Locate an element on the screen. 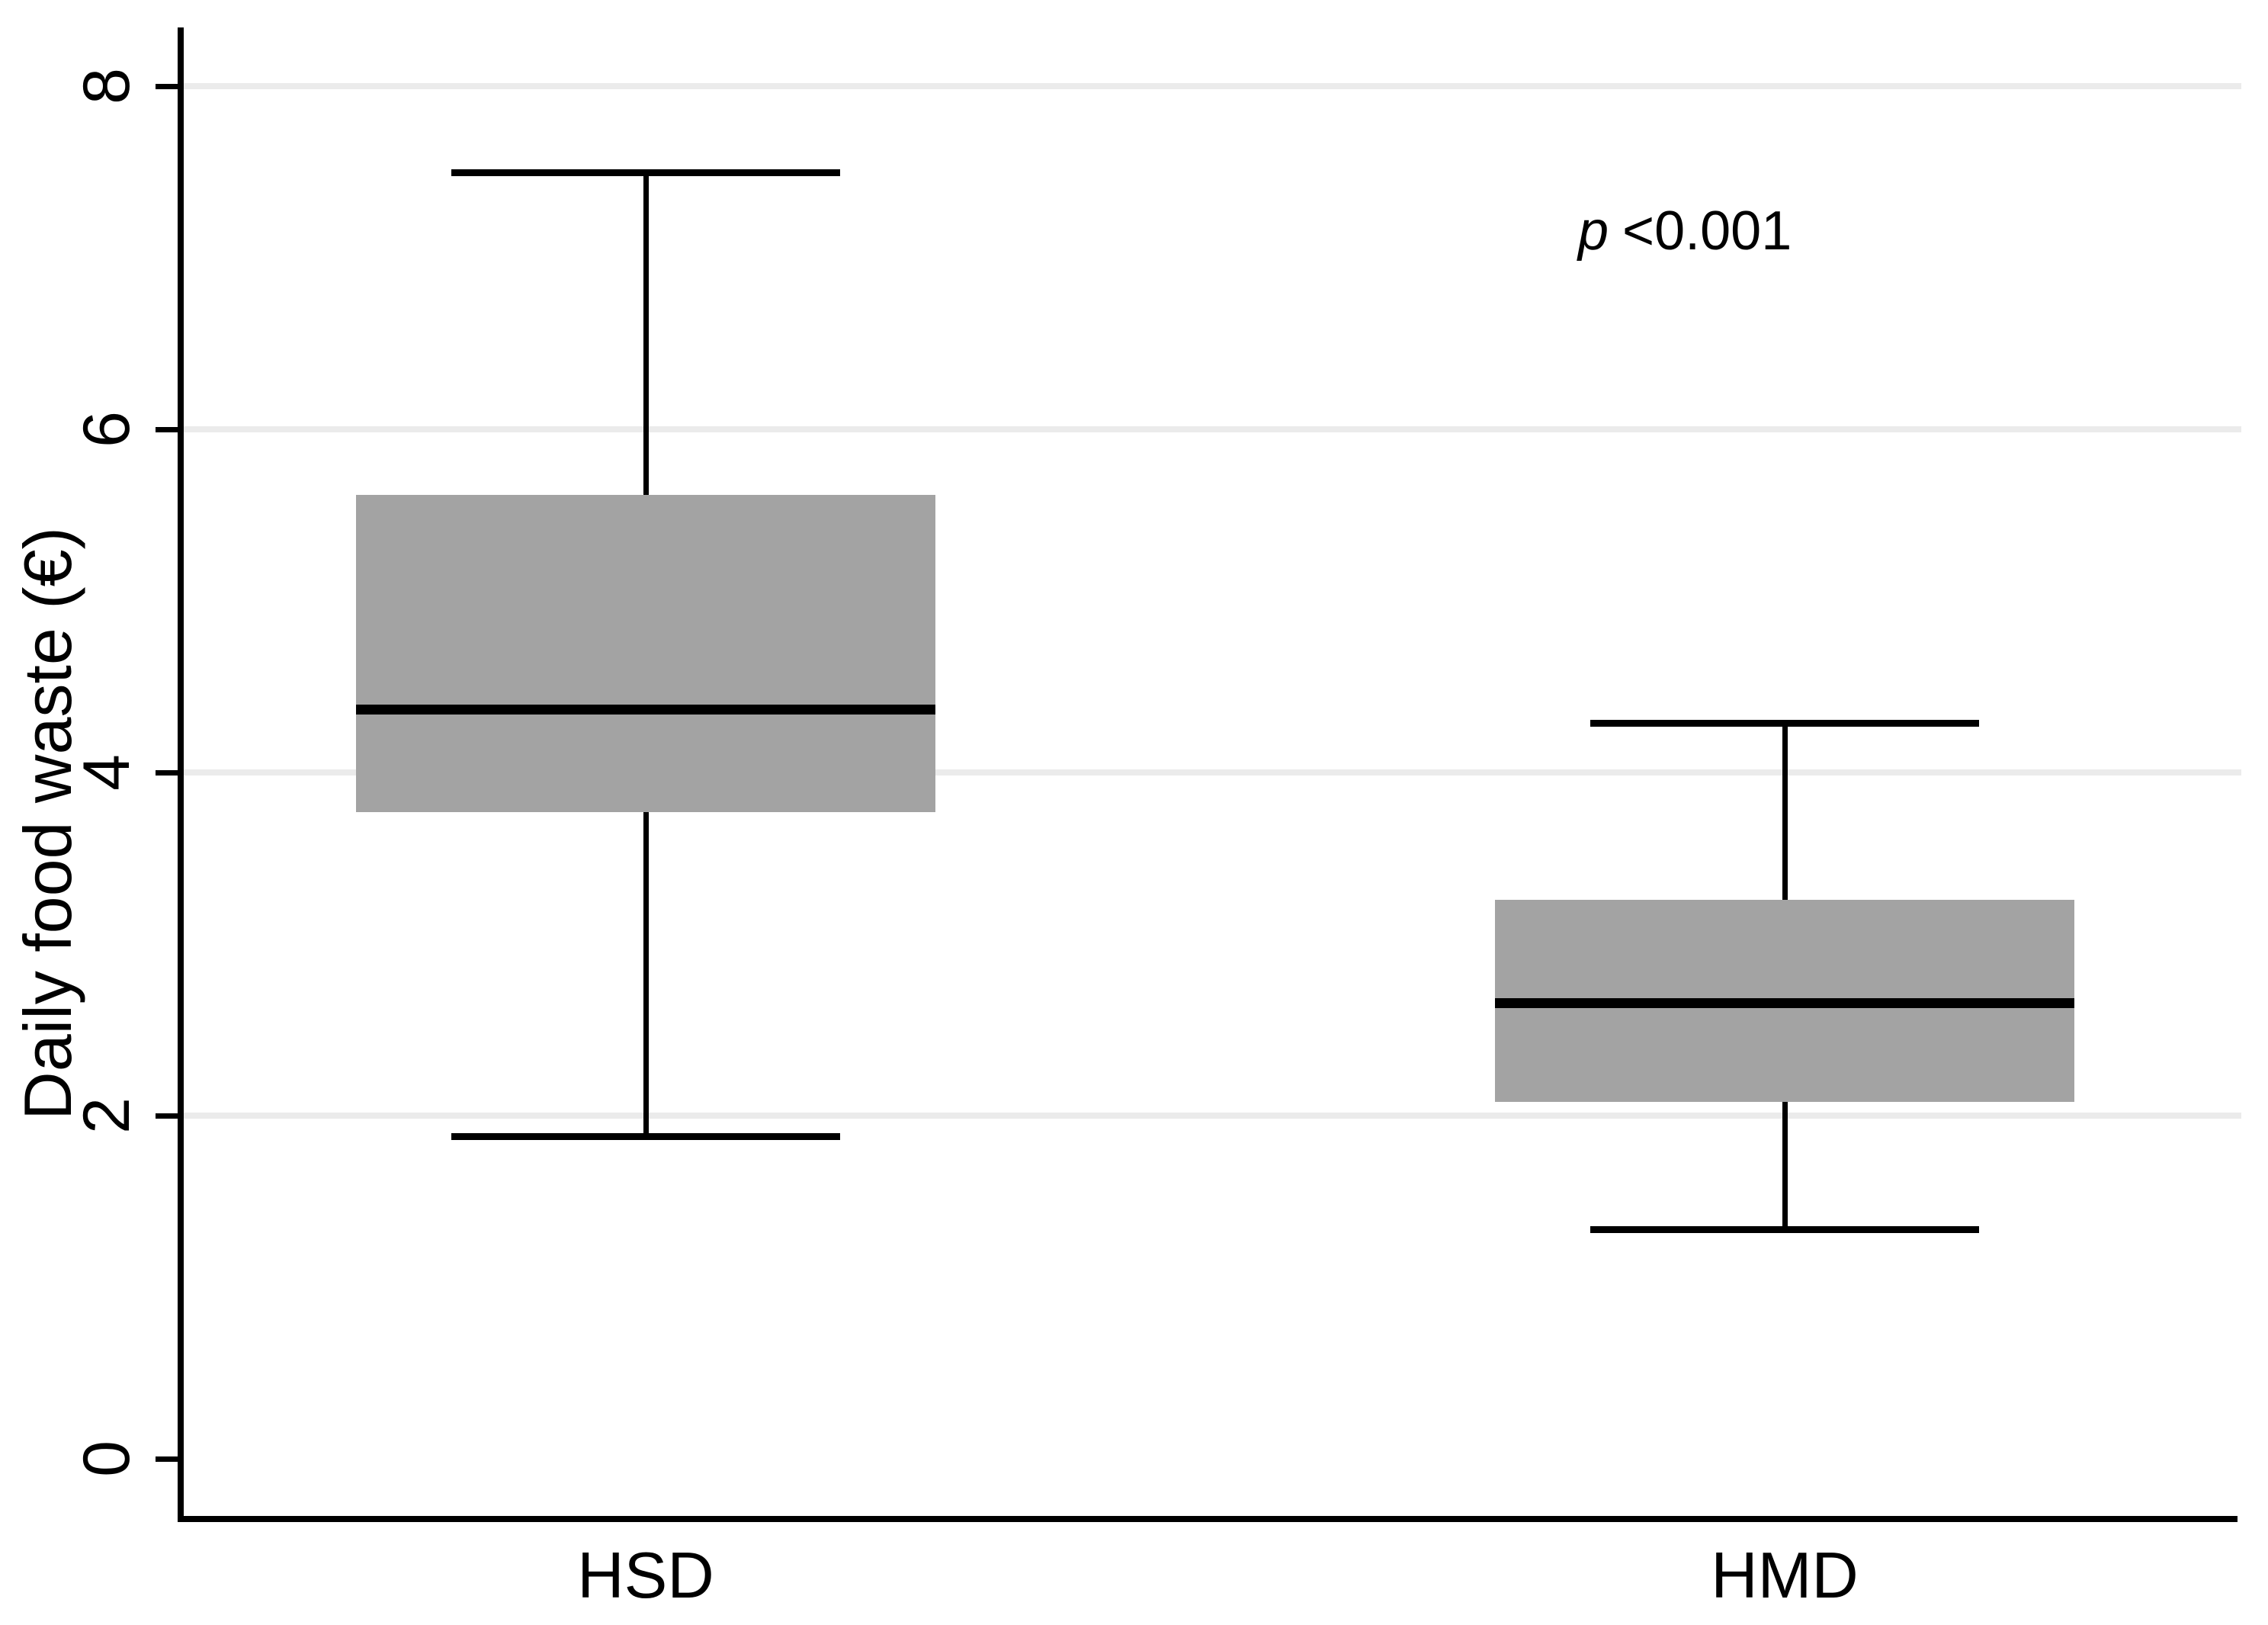  lower-whisker-hsd is located at coordinates (646, 973).